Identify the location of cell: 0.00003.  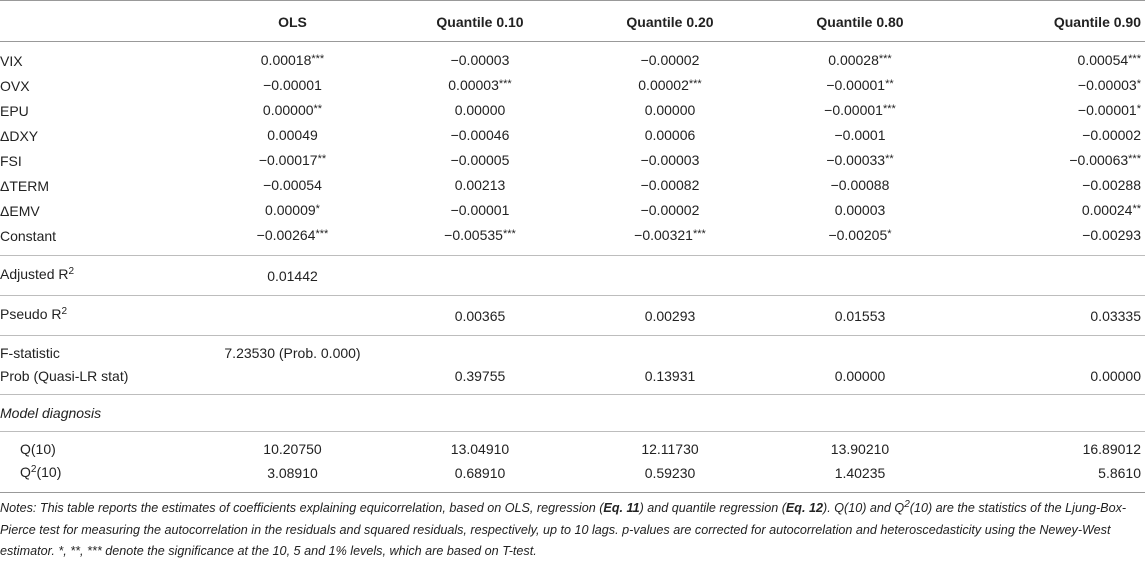
(860, 211).